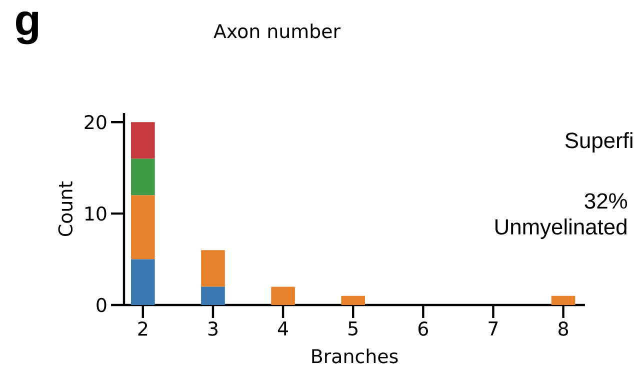 The width and height of the screenshot is (634, 390). I want to click on y-tick-label: 10, so click(95, 213).